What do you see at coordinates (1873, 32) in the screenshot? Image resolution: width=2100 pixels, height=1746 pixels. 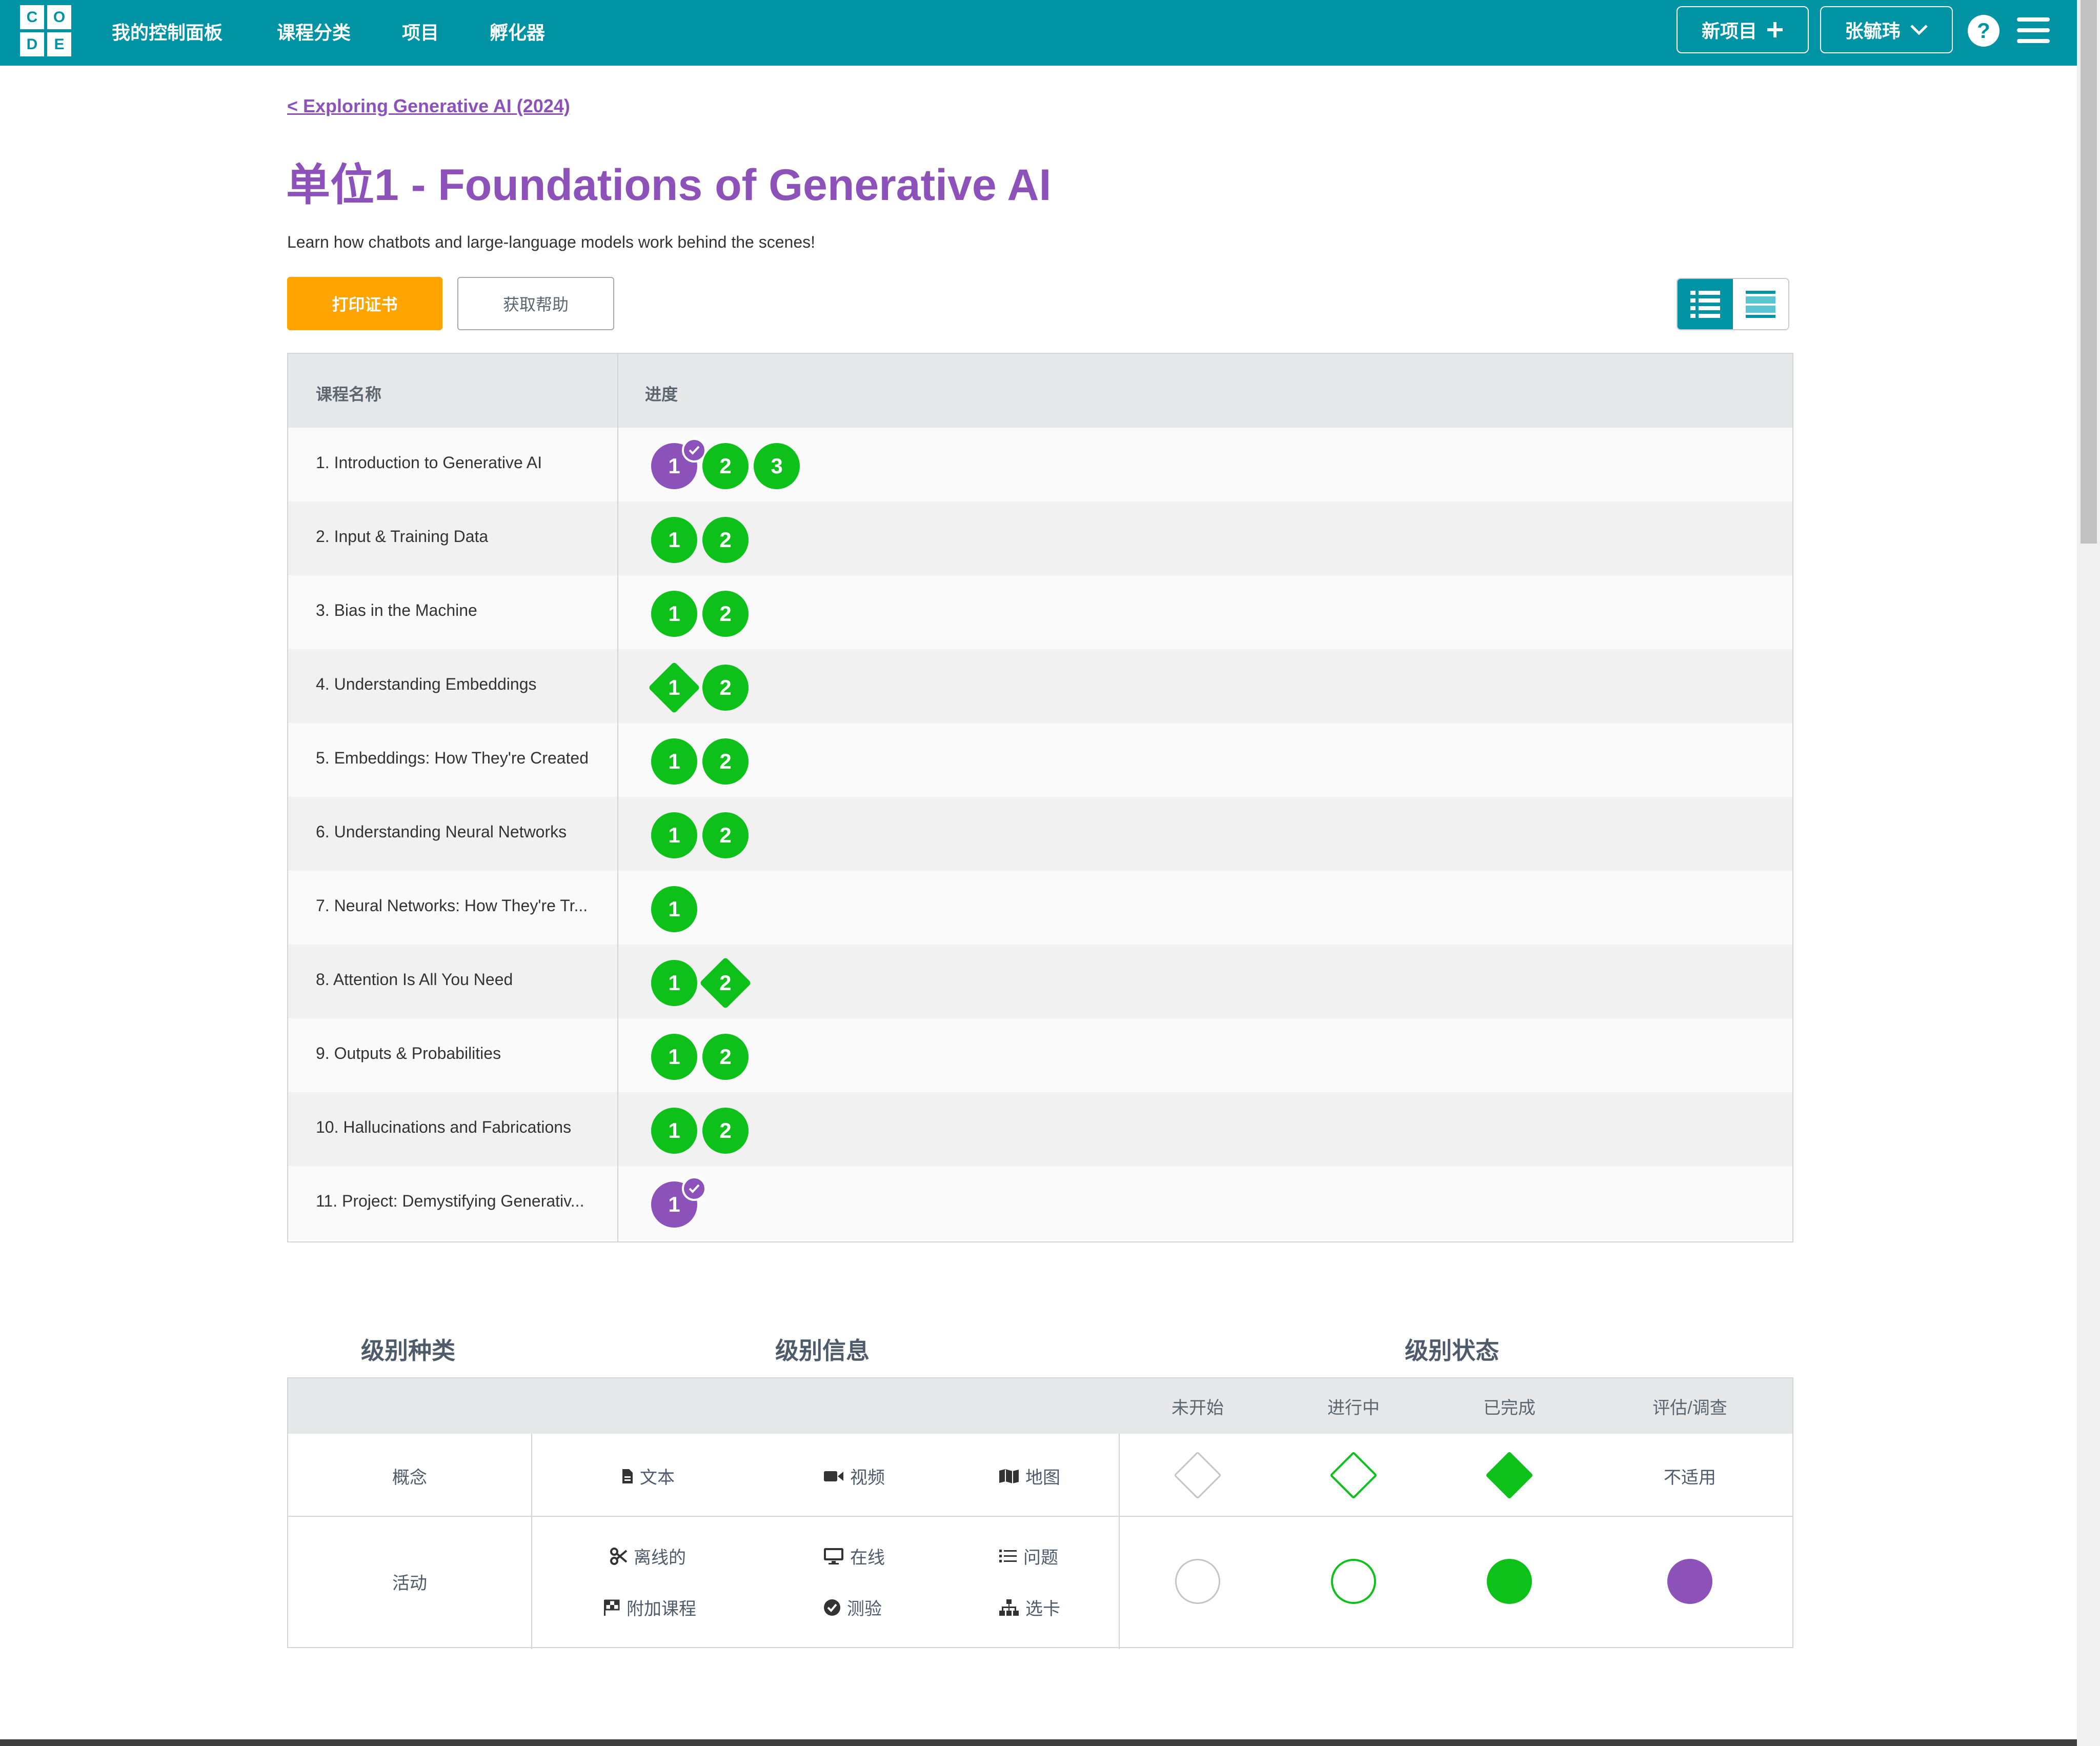 I see `user-name: 张毓玮` at bounding box center [1873, 32].